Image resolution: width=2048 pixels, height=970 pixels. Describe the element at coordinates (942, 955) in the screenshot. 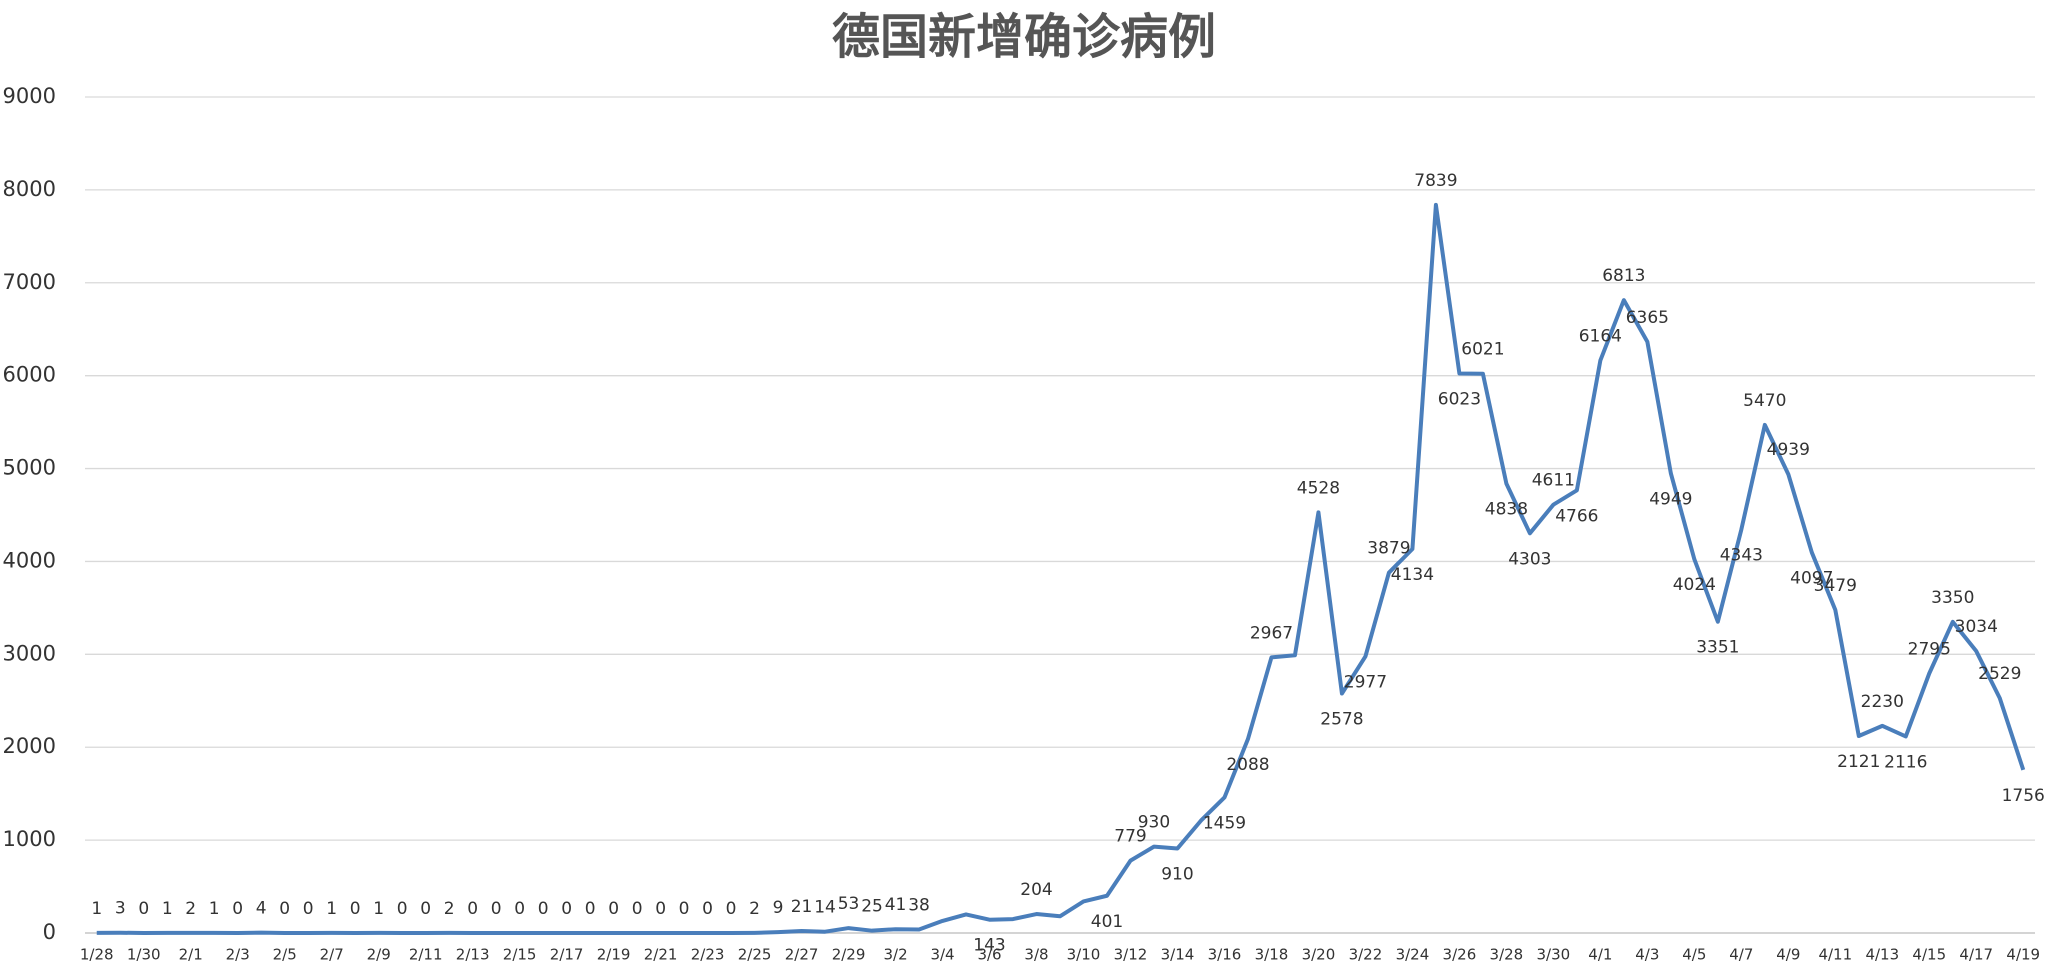

I see `x-tick-label: 3/4` at that location.